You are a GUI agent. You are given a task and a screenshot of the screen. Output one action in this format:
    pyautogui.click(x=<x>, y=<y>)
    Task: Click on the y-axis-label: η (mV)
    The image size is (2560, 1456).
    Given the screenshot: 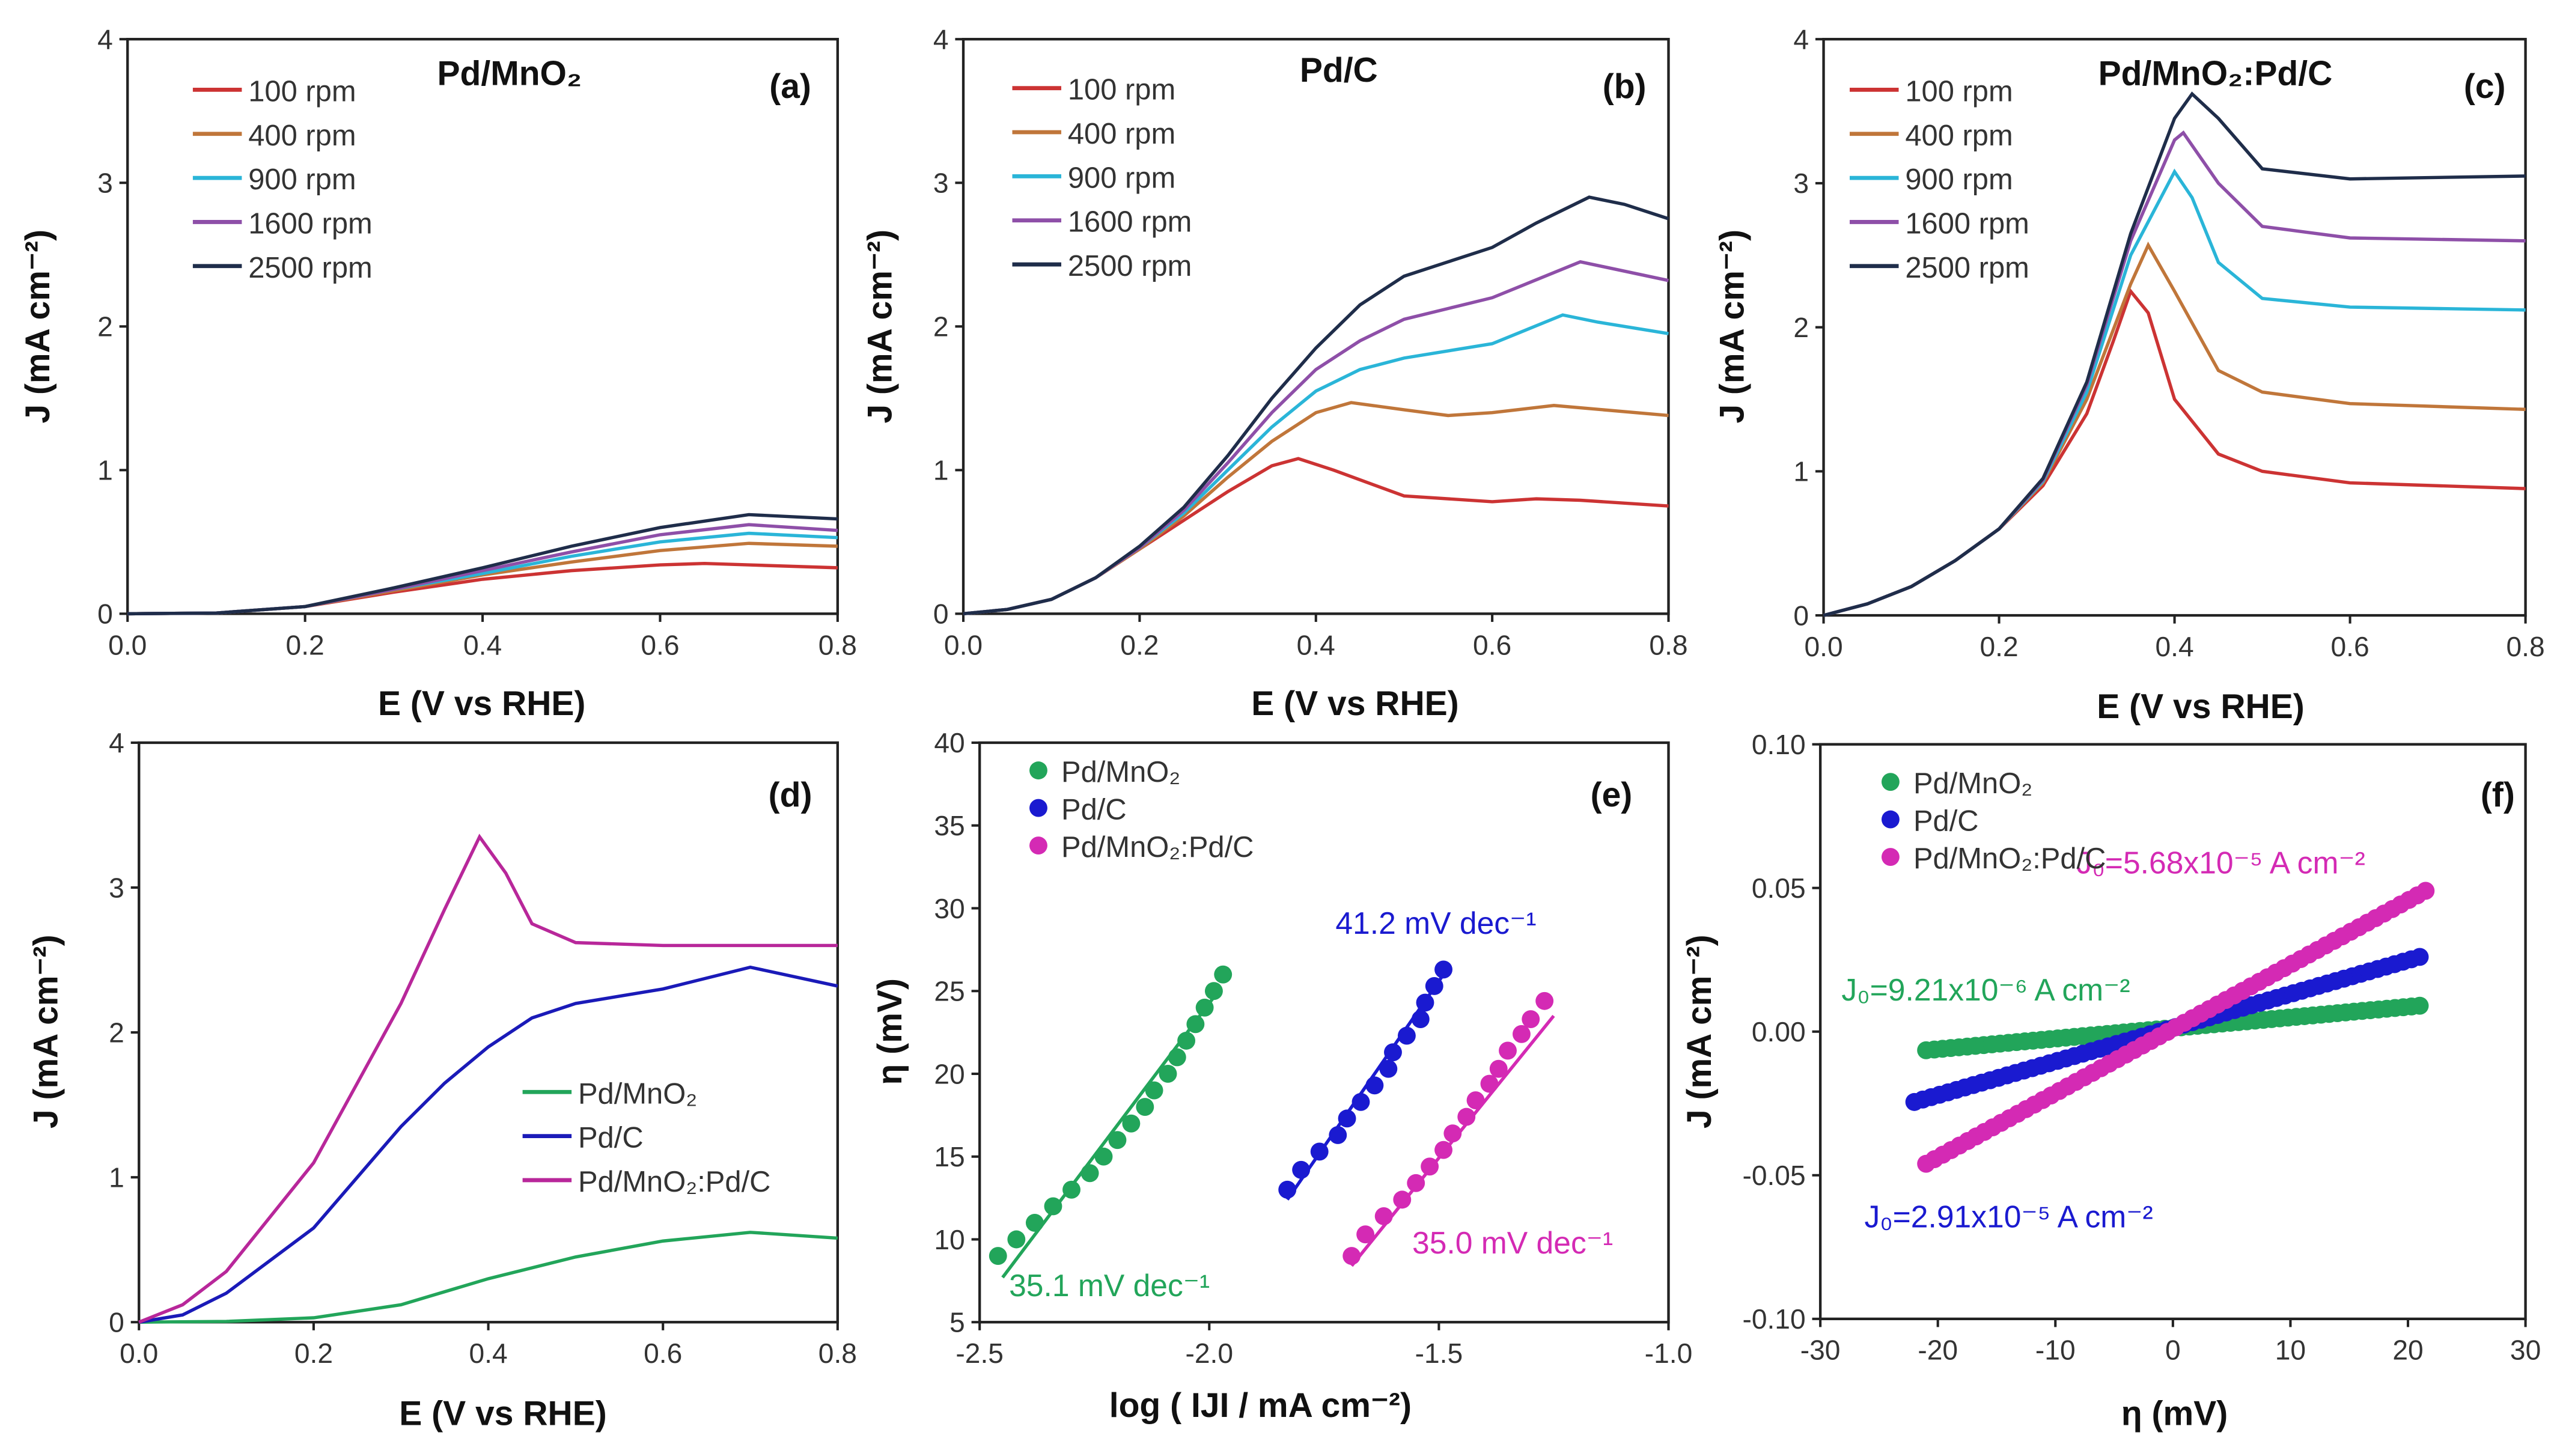 What is the action you would take?
    pyautogui.click(x=890, y=1031)
    